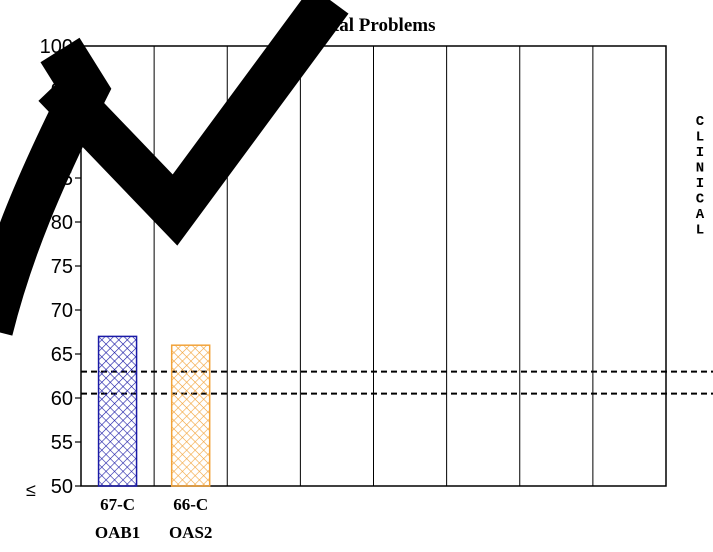  I want to click on y-tick-label: 55, so click(62, 443).